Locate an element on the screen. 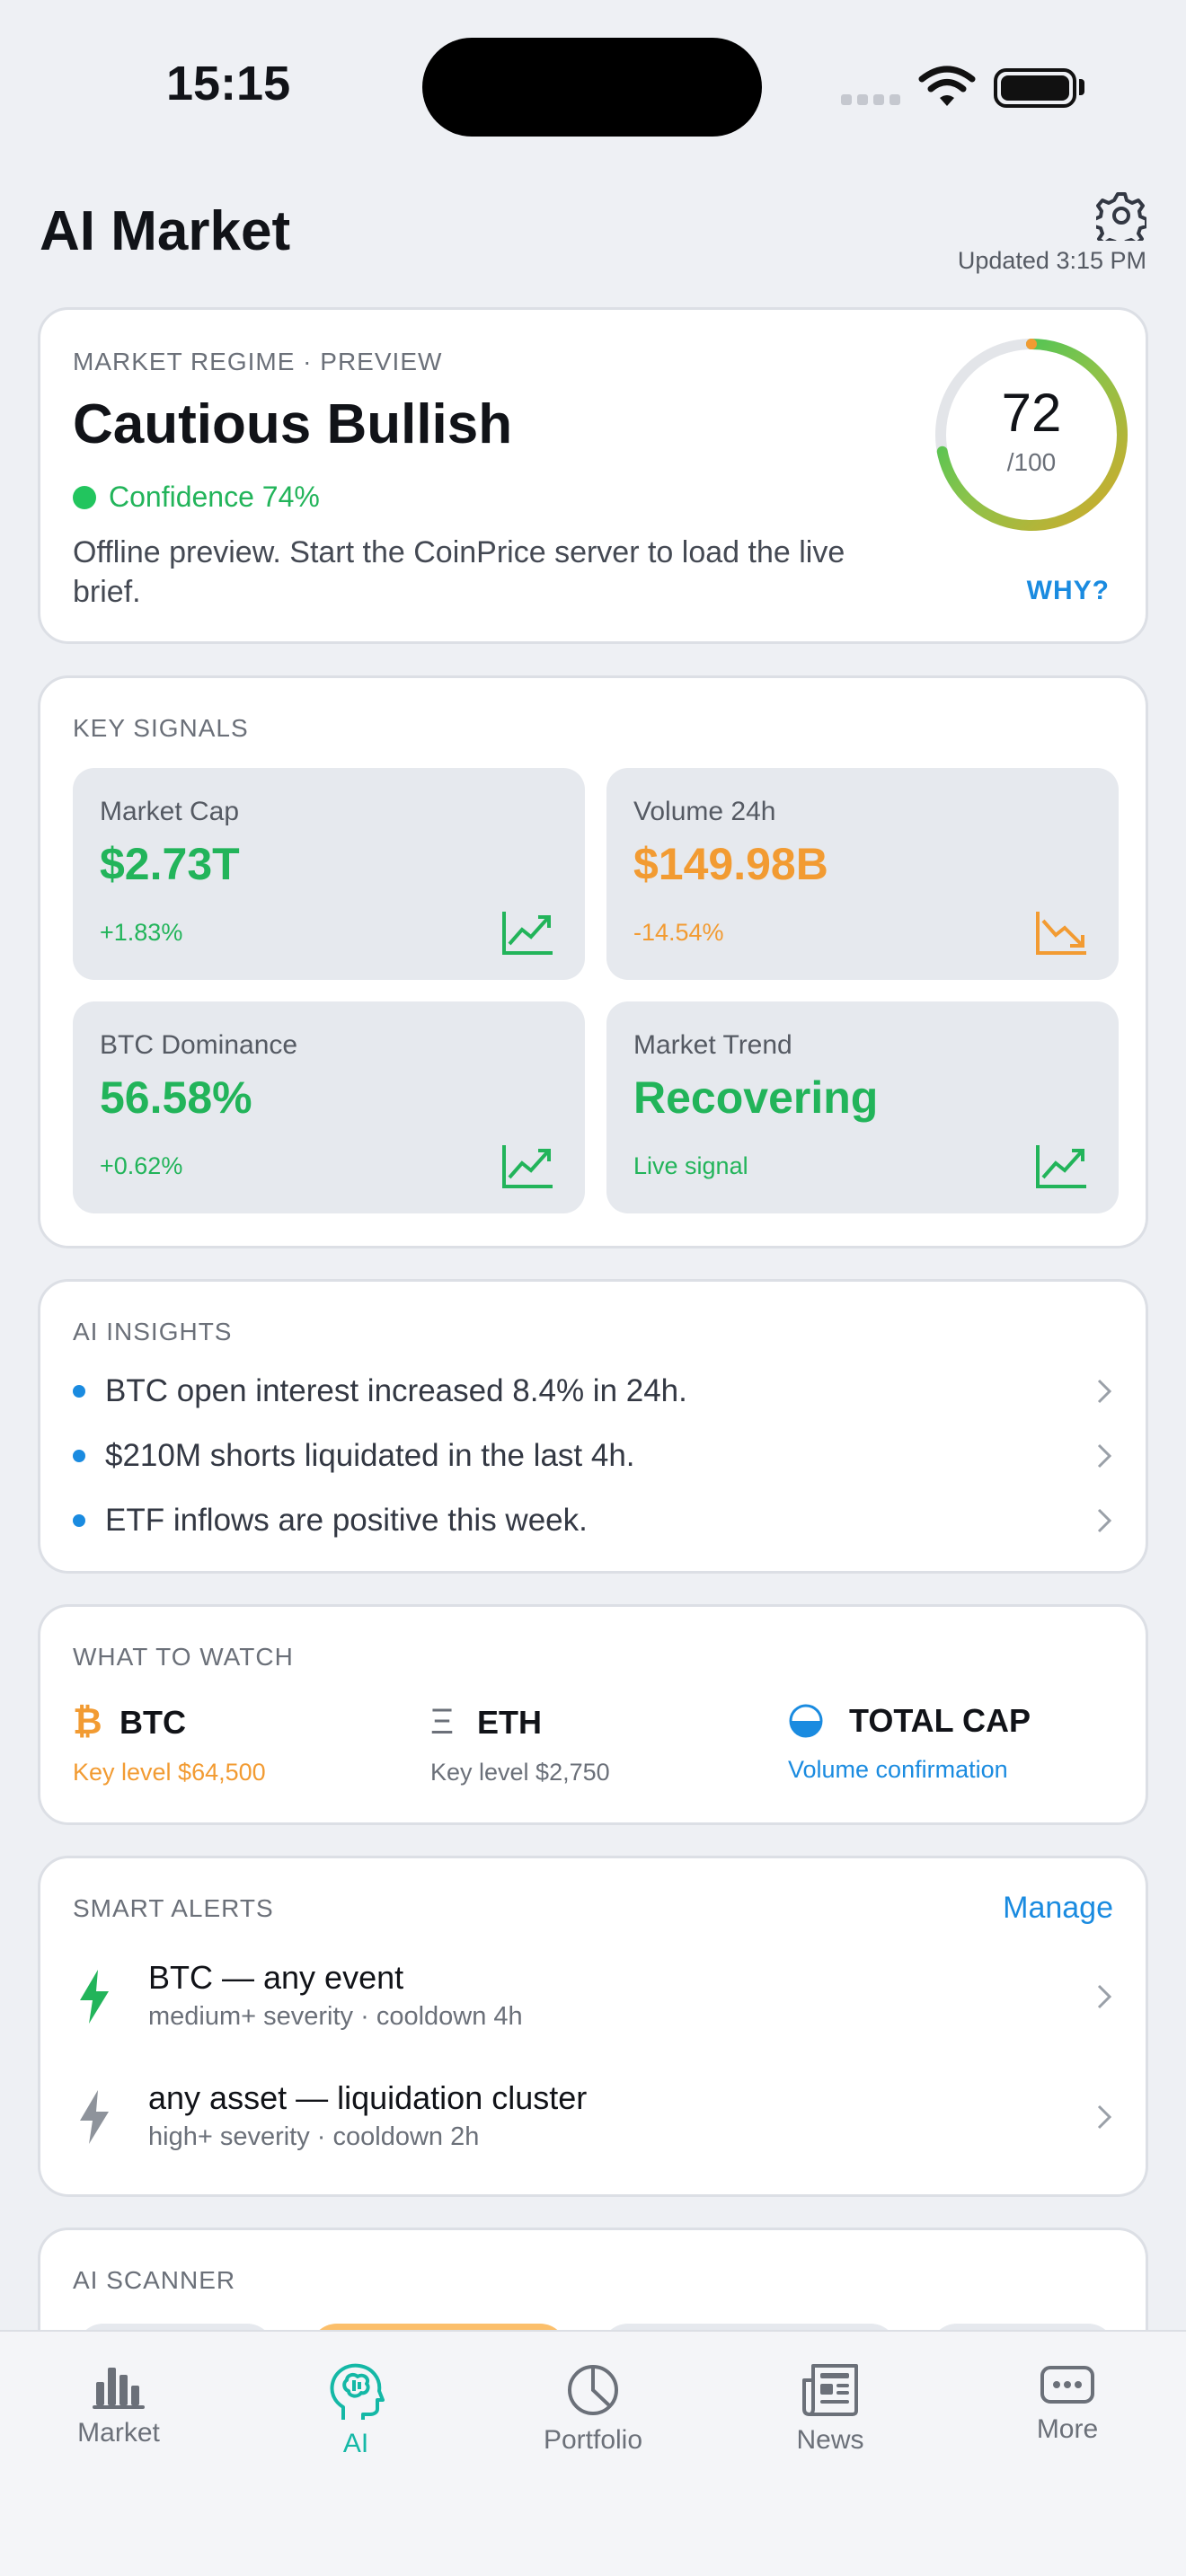 This screenshot has height=2576, width=1186. tile-value: 56.58% is located at coordinates (176, 1097).